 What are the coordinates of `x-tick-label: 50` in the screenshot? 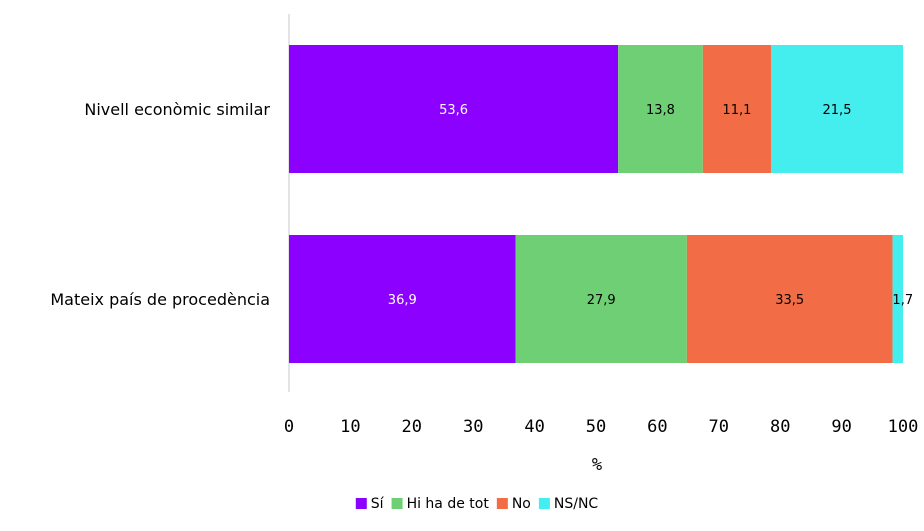 It's located at (596, 427).